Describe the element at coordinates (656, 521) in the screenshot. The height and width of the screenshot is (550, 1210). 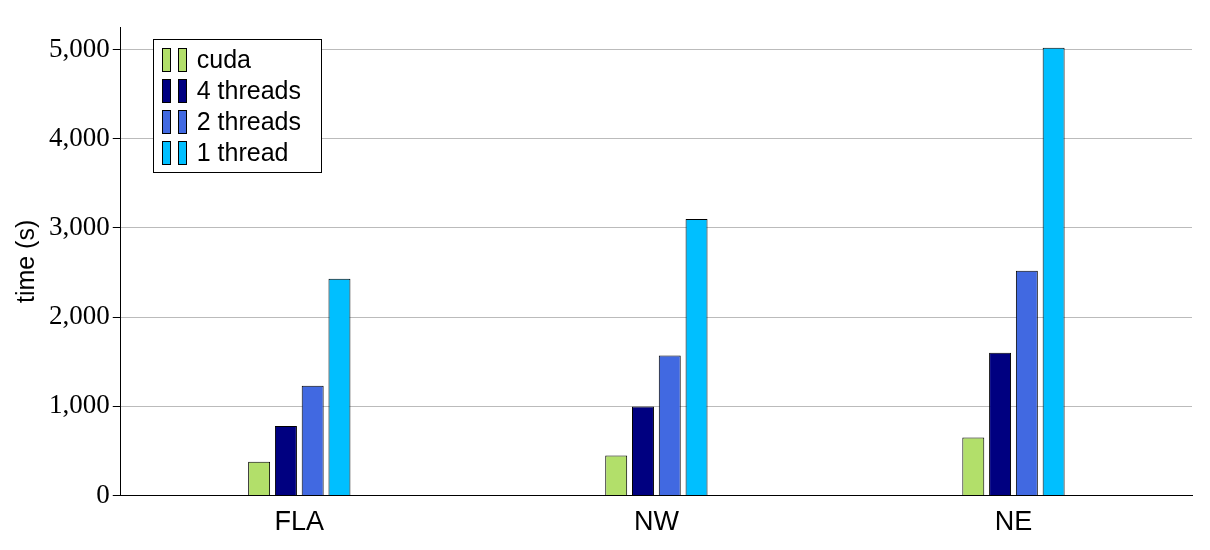
I see `x-tick-label: NW` at that location.